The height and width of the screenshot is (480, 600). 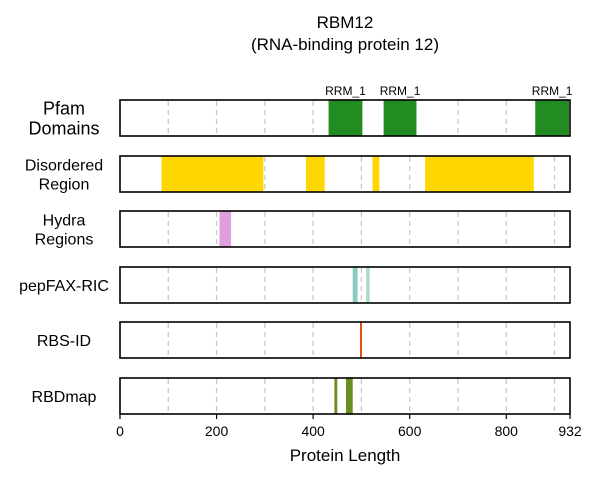 I want to click on chart-title: RBM12, so click(x=345, y=22).